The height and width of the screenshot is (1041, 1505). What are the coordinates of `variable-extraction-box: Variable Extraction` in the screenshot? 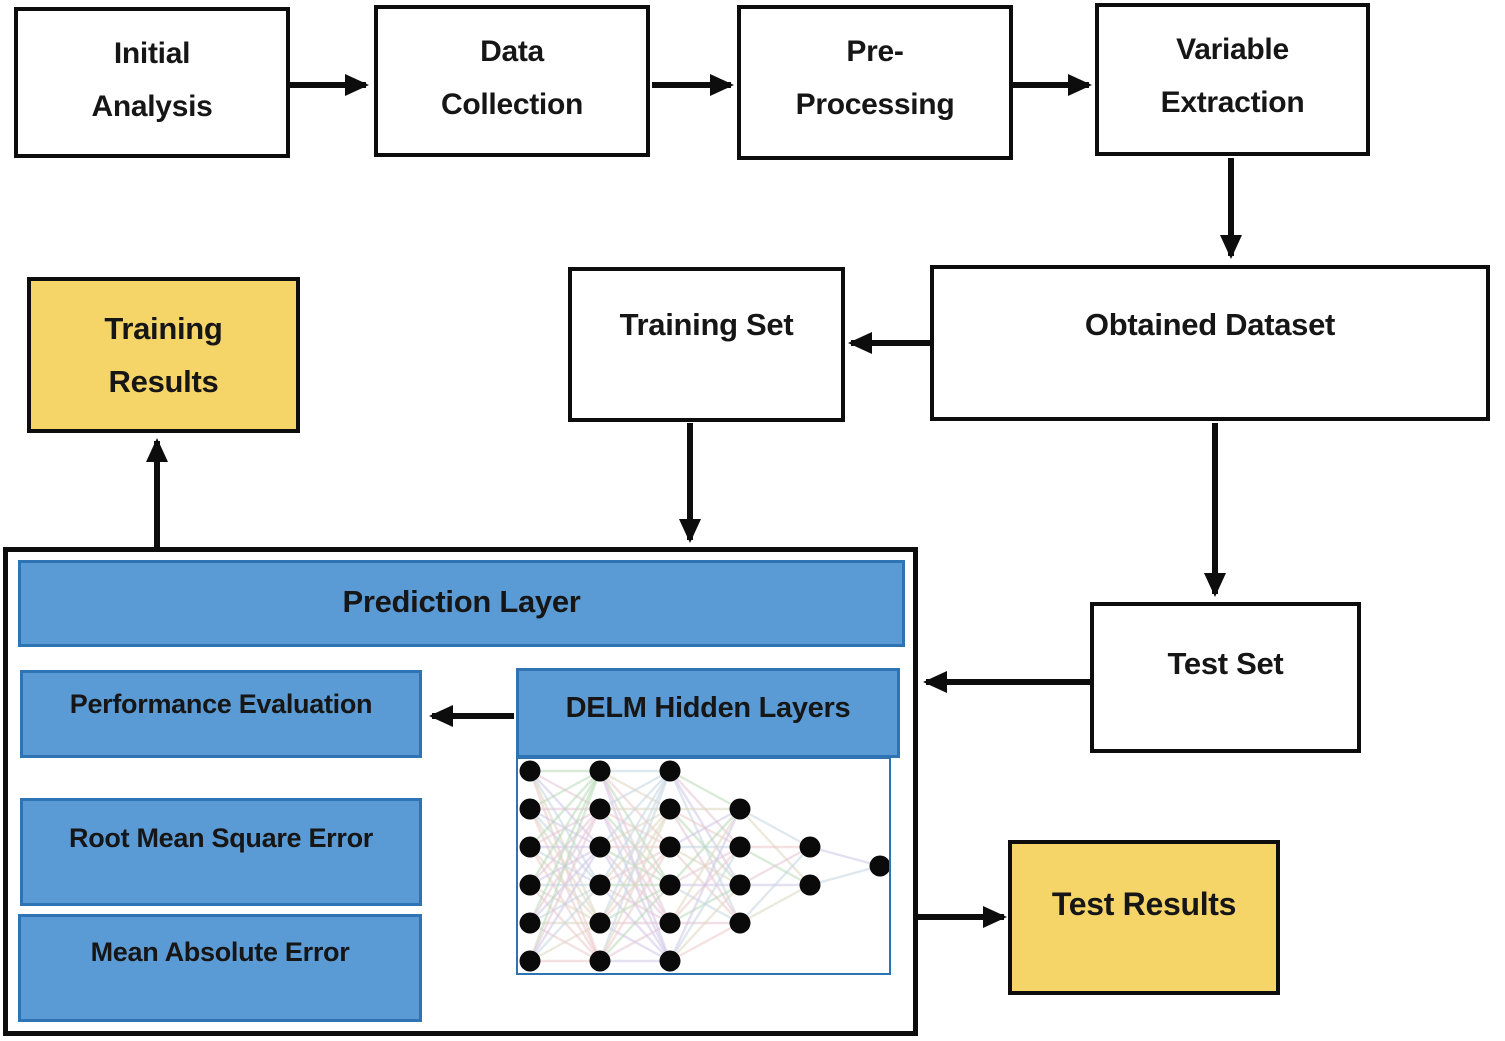 It's located at (1232, 79).